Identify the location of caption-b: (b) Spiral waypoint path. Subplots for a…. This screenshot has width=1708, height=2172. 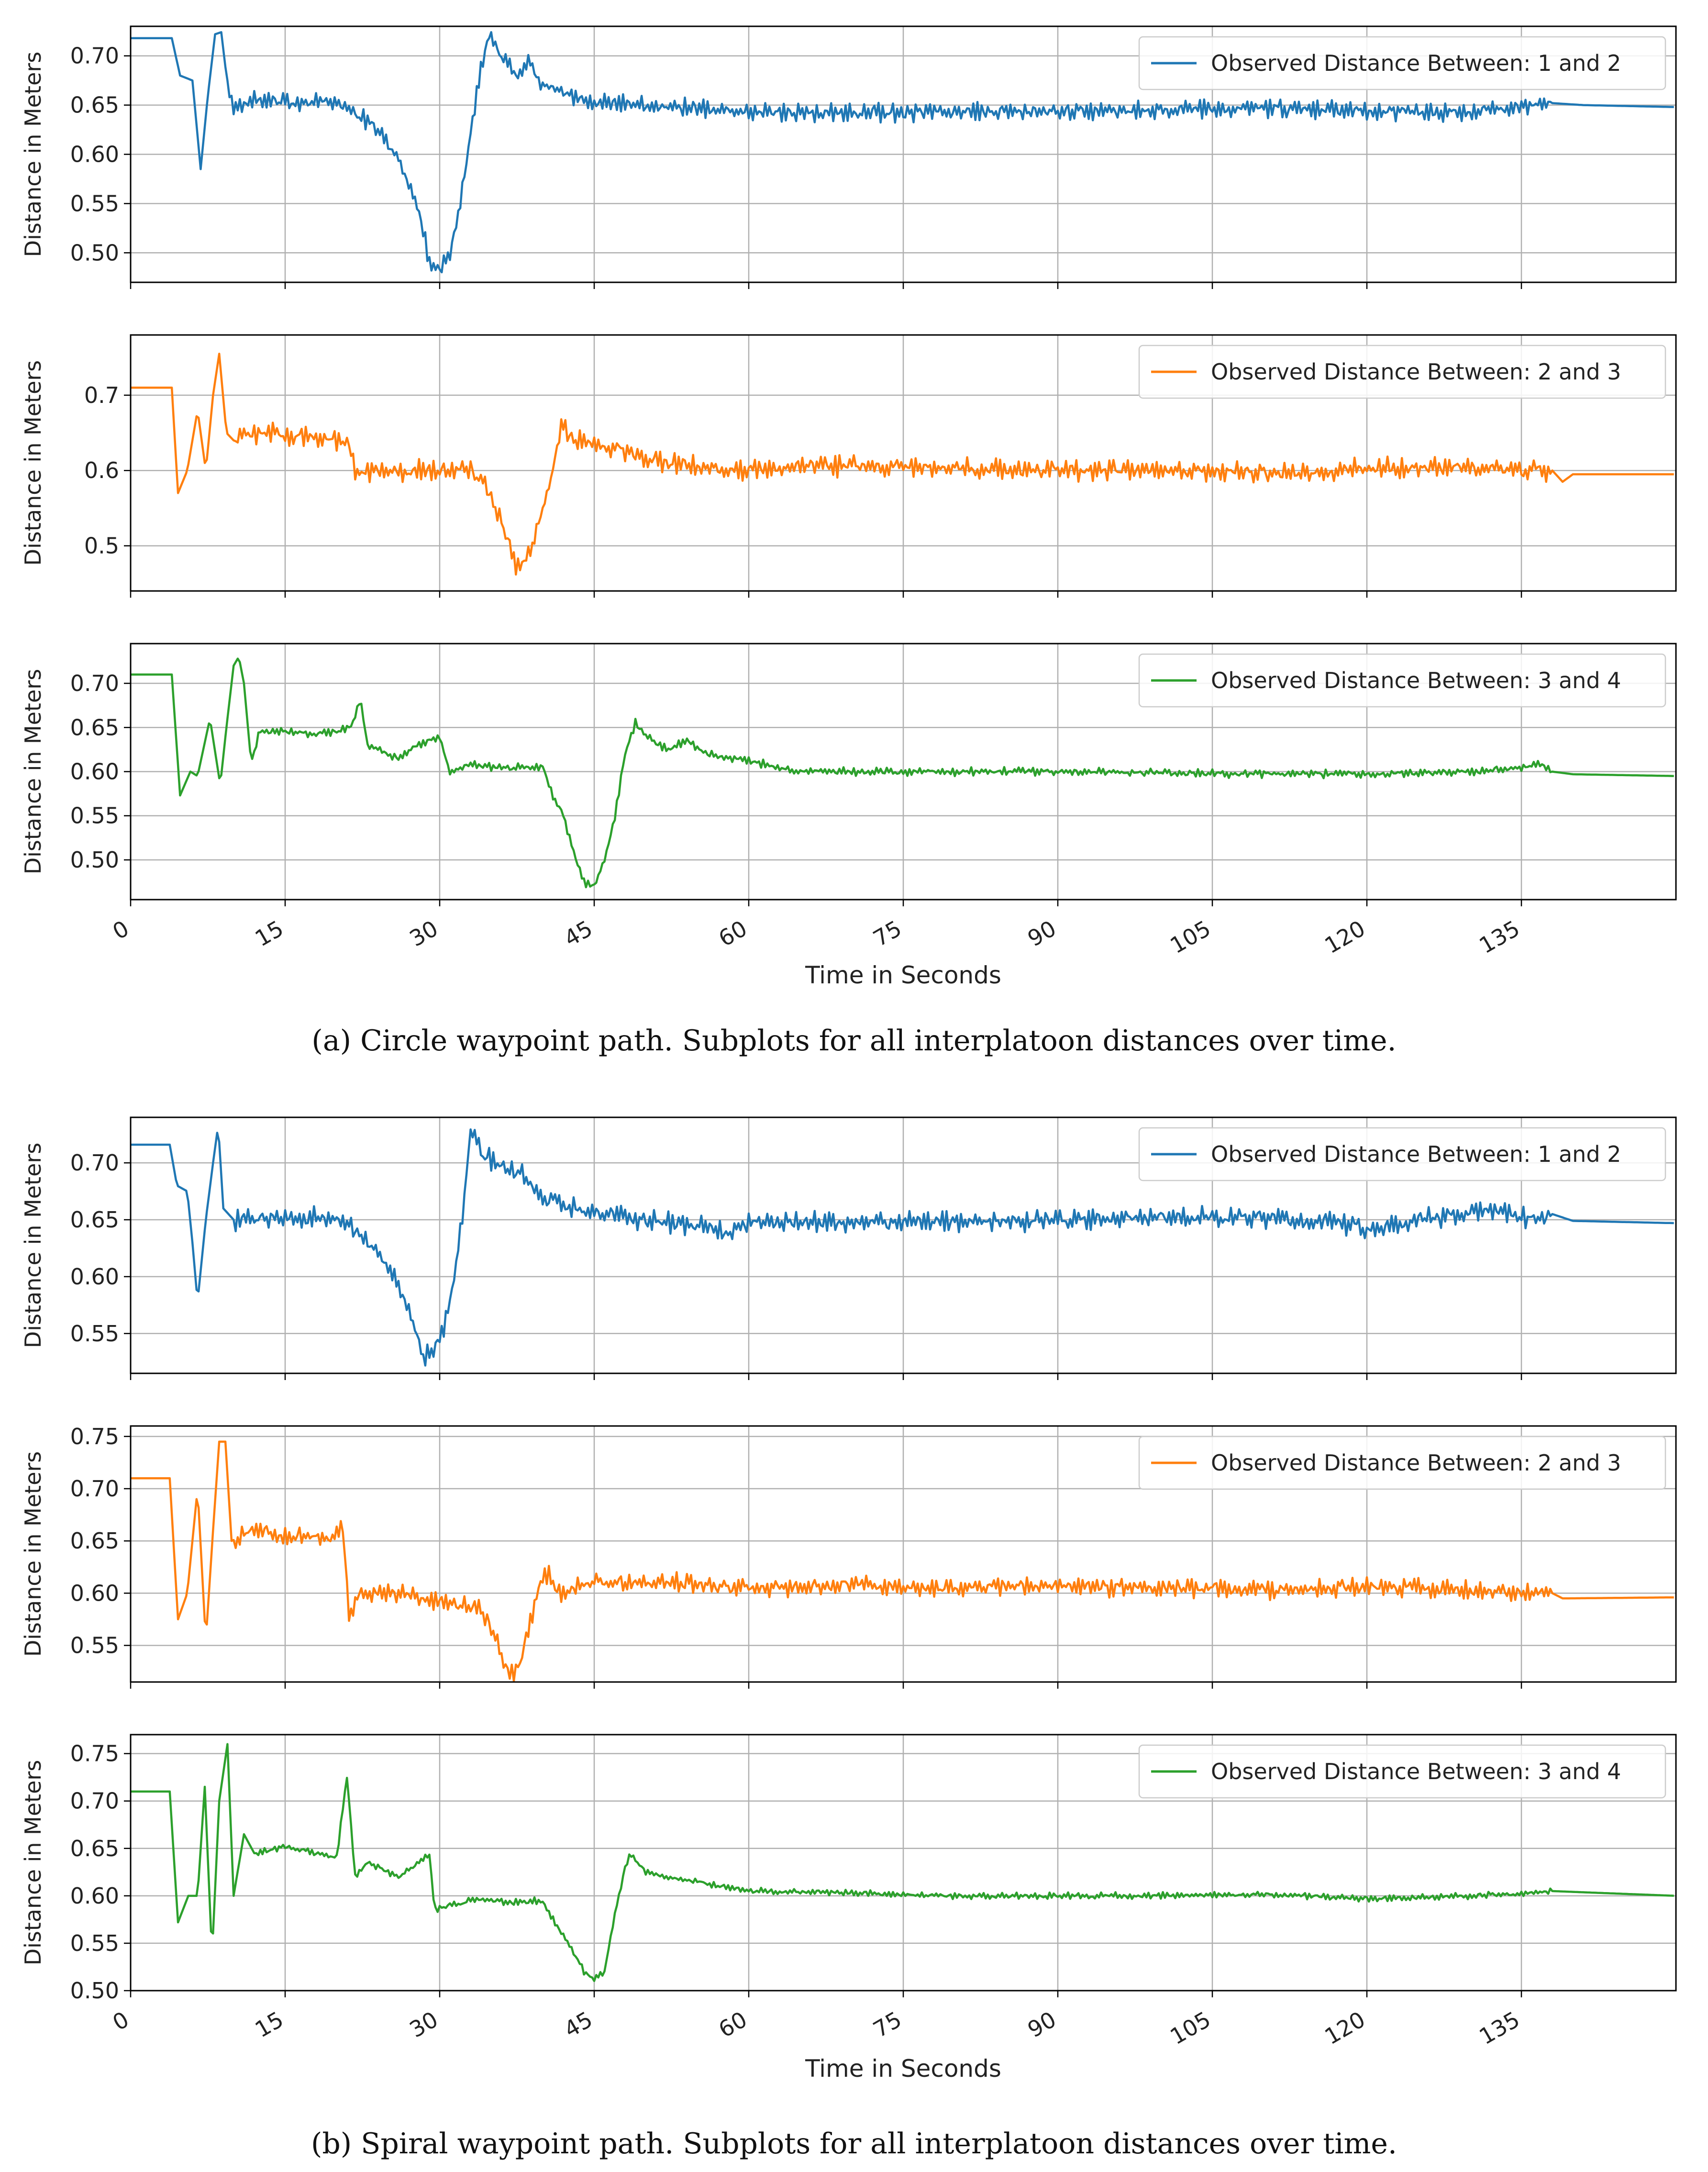
(854, 2144).